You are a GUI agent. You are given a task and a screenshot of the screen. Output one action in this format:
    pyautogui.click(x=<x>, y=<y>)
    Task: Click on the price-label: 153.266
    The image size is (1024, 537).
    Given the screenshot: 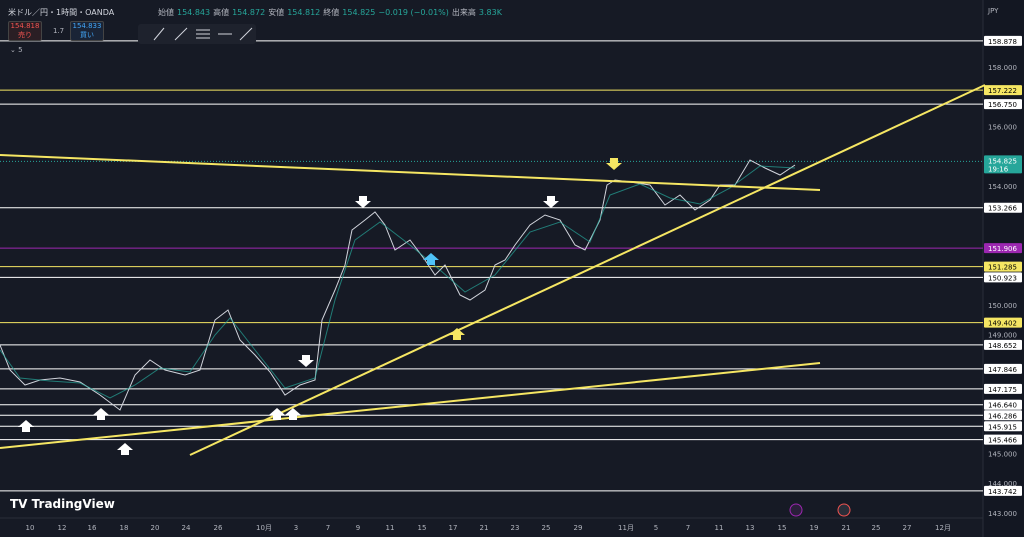 What is the action you would take?
    pyautogui.click(x=1002, y=209)
    